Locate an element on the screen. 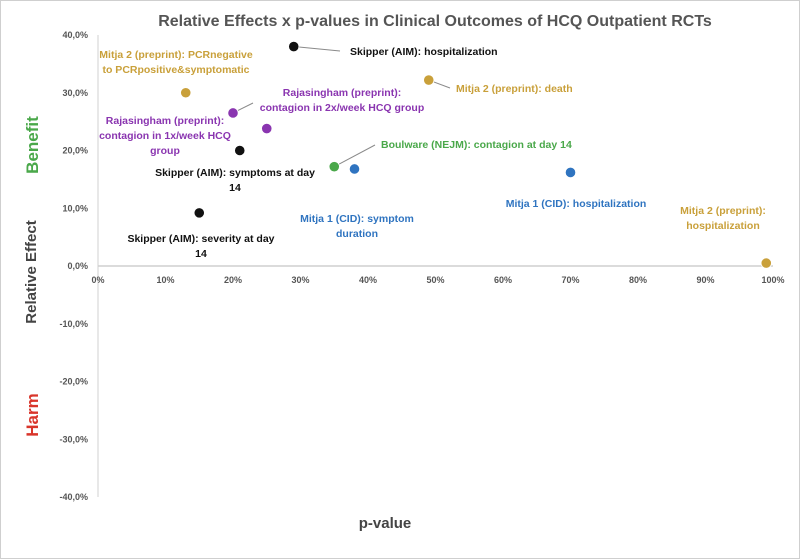  y-tick-label: -30,0% is located at coordinates (73, 439).